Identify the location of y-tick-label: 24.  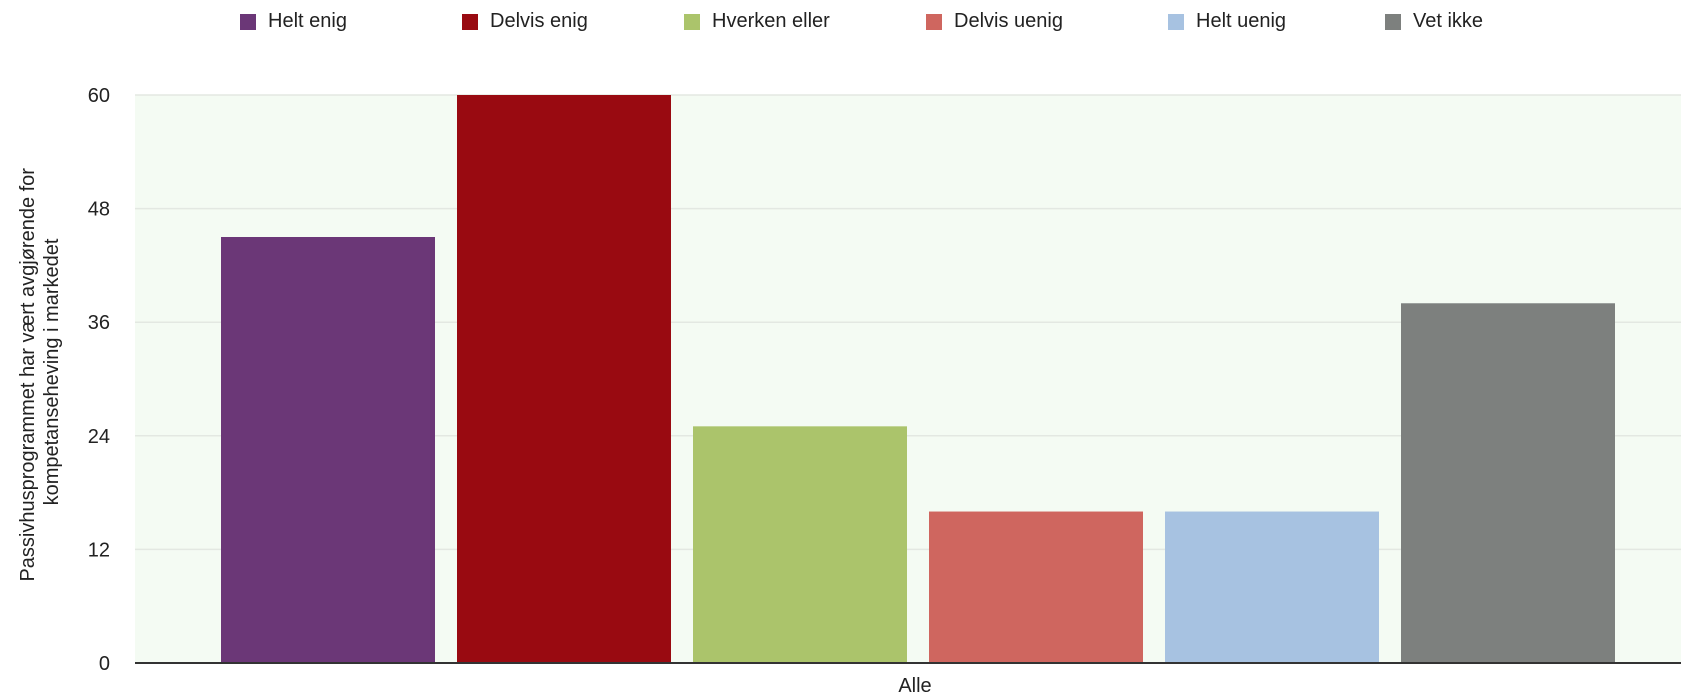
(99, 437).